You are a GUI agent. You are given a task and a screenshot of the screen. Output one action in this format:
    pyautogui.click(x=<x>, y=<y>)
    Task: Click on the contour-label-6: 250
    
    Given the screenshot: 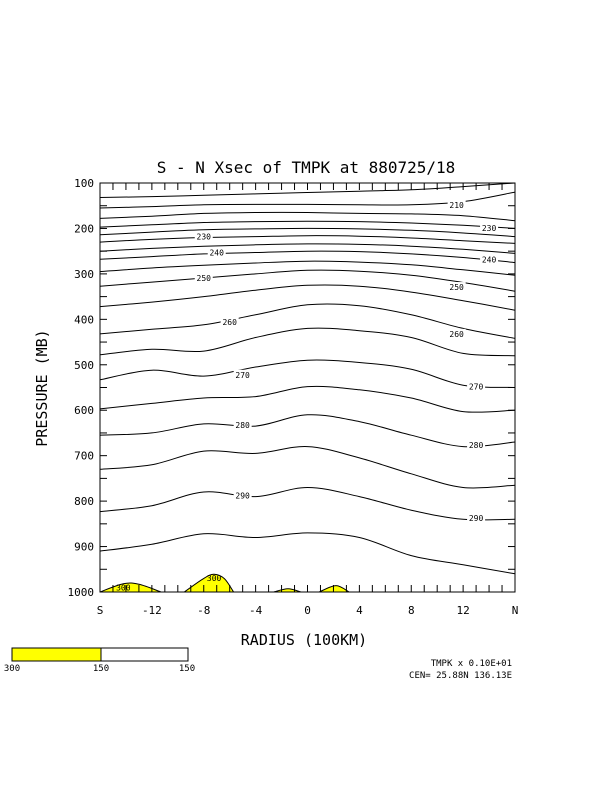 What is the action you would take?
    pyautogui.click(x=456, y=287)
    